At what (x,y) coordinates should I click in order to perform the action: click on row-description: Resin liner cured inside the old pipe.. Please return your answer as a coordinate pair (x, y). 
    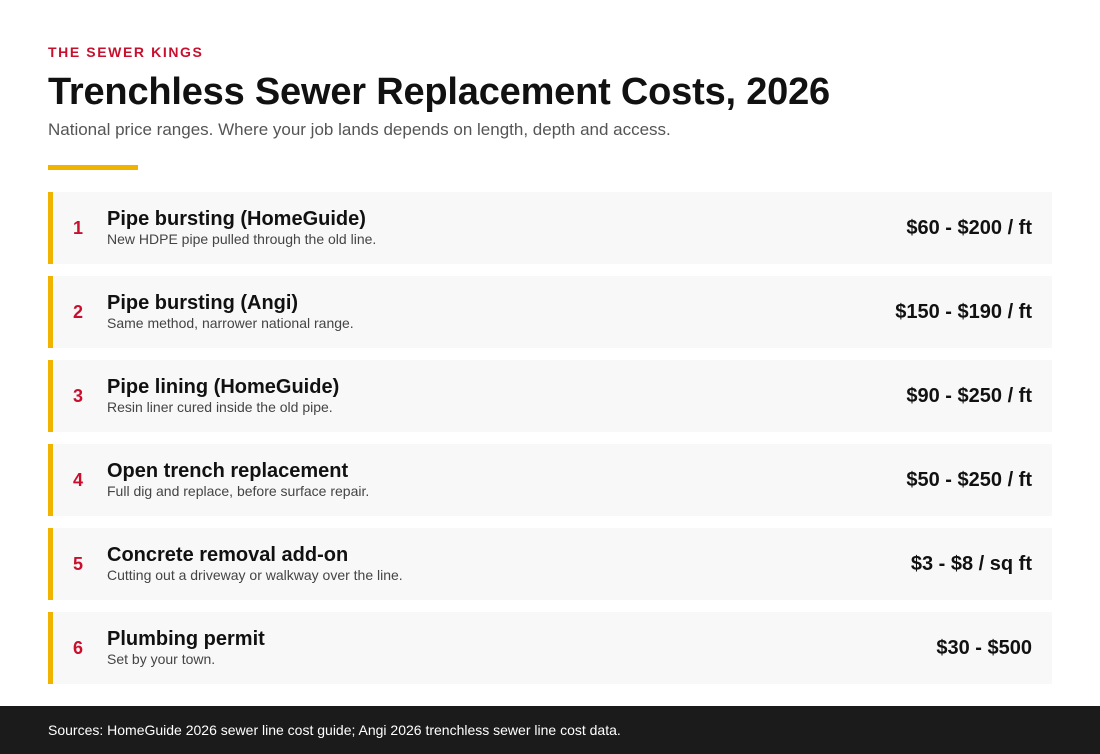
    Looking at the image, I should click on (220, 407).